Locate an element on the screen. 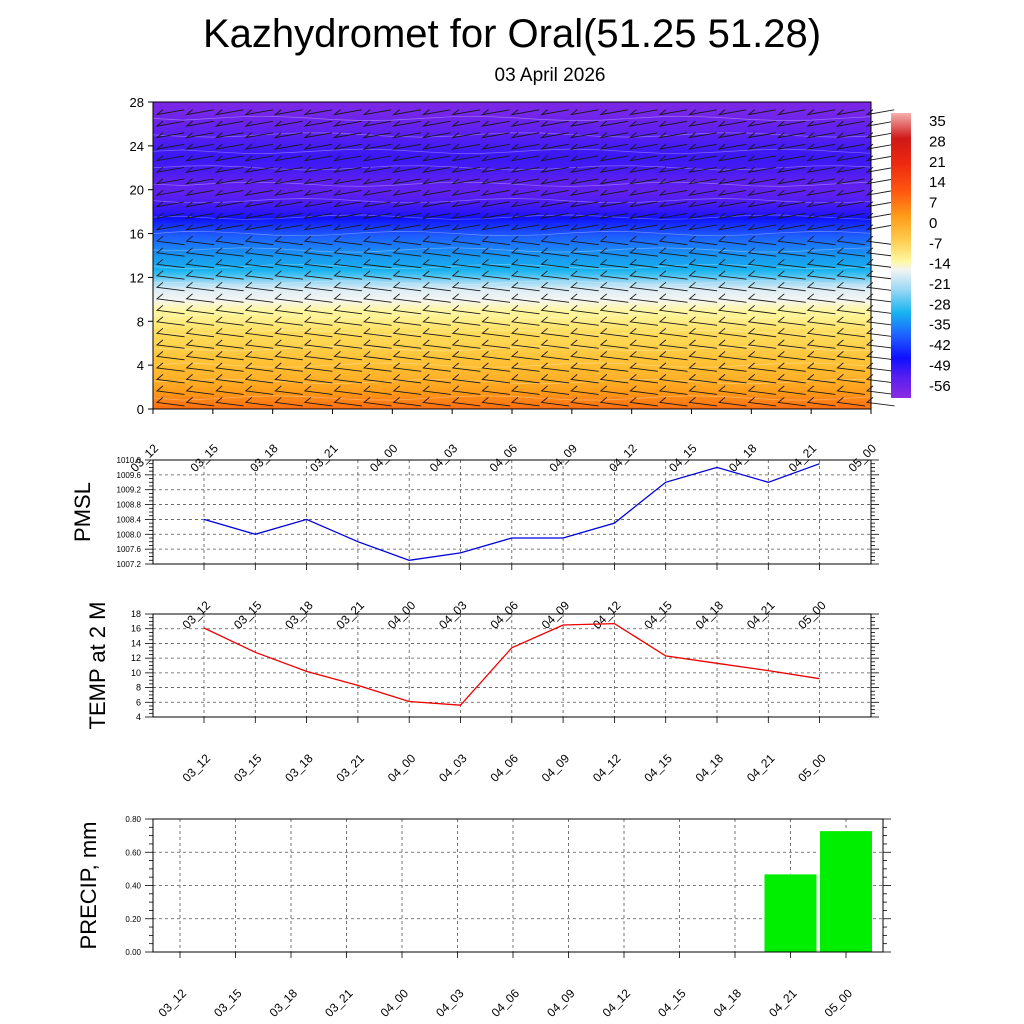 This screenshot has width=1024, height=1024. x-tick-label: 03_18 is located at coordinates (264, 458).